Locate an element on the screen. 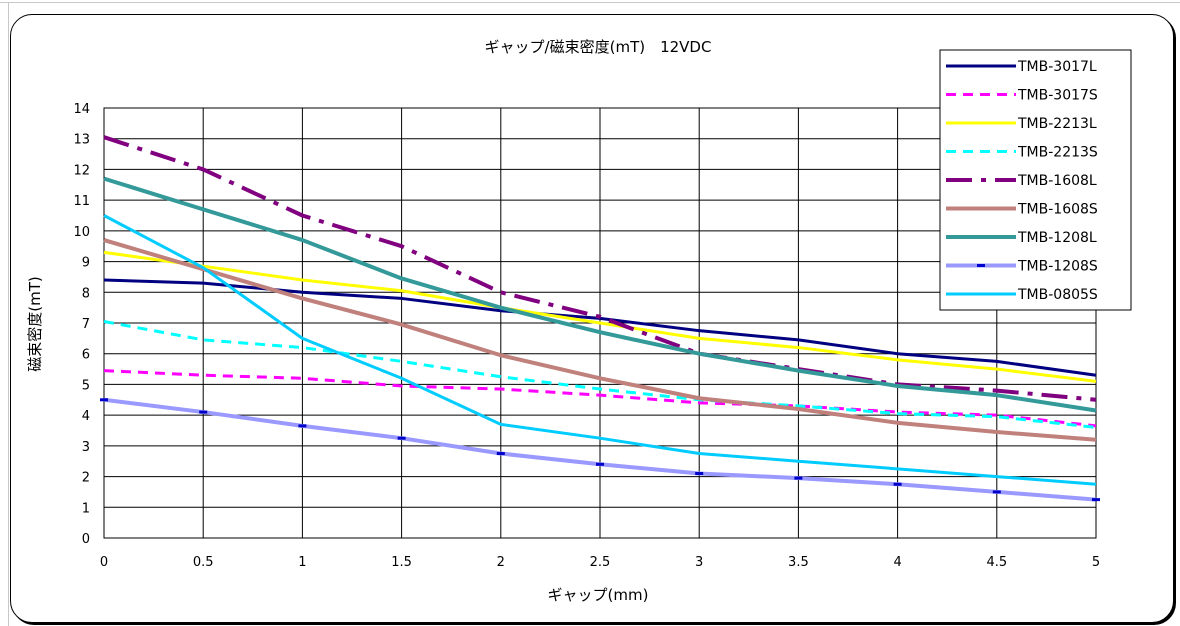 The height and width of the screenshot is (626, 1180). y-tick-label: 8 is located at coordinates (86, 293).